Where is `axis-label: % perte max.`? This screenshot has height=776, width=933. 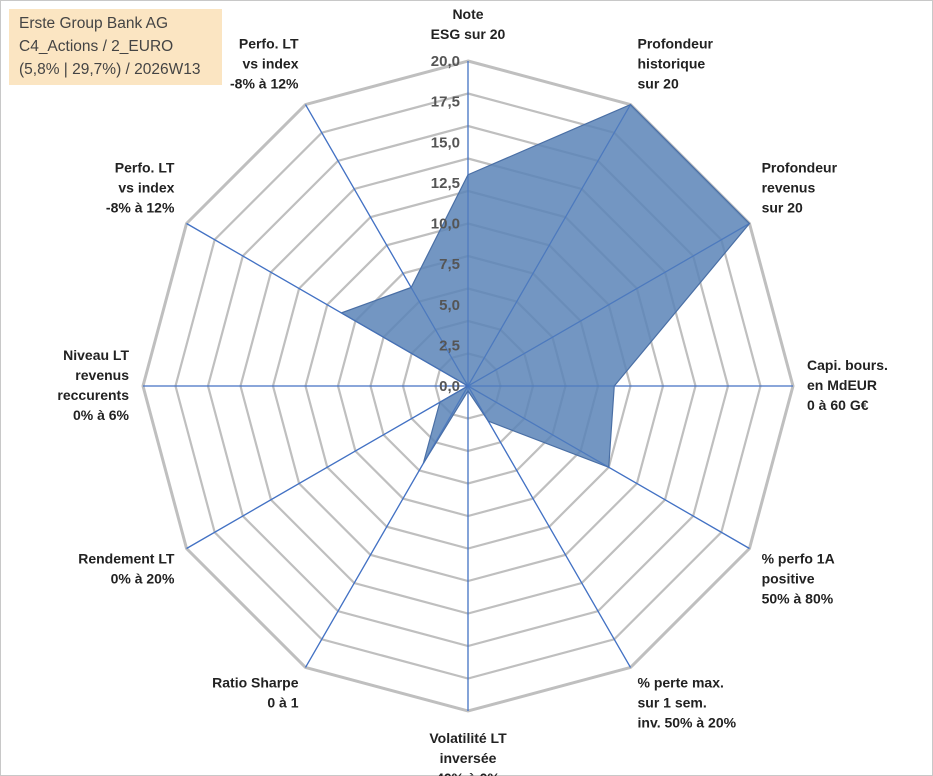
axis-label: % perte max. is located at coordinates (681, 683).